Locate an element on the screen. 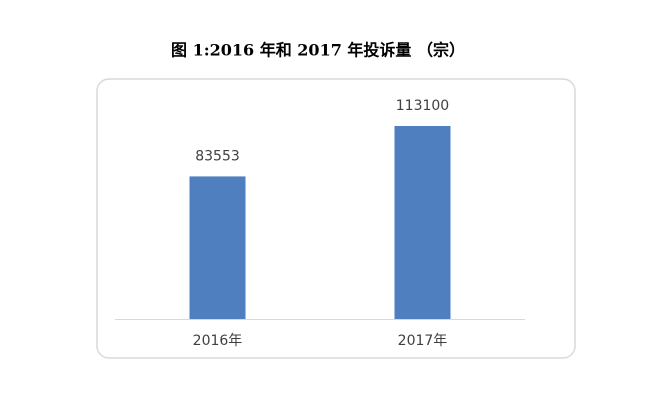 The width and height of the screenshot is (669, 403). data-label: 113100 is located at coordinates (422, 106).